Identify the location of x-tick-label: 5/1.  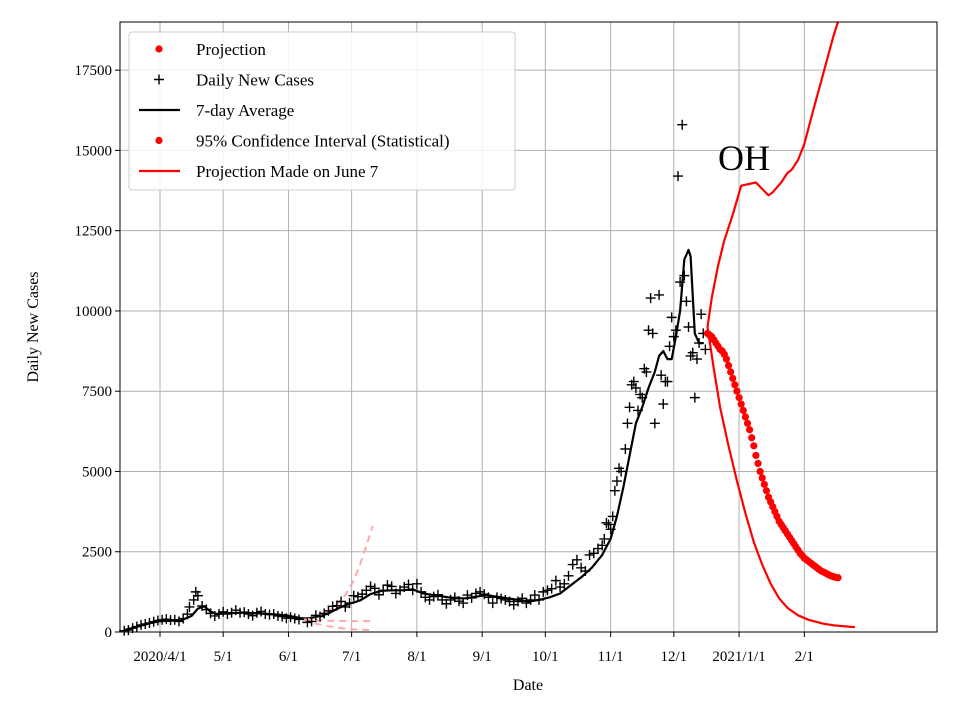
(223, 657).